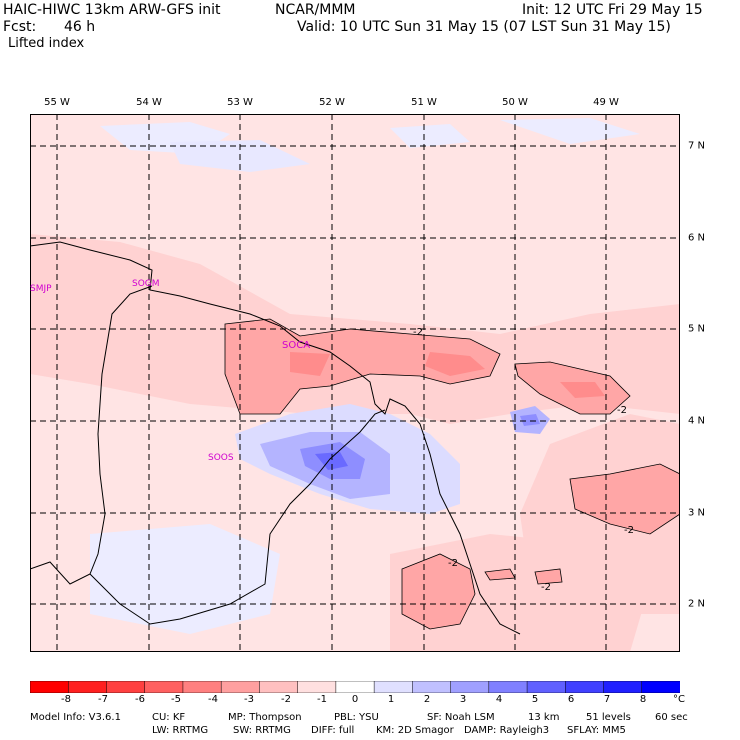 This screenshot has height=740, width=740. Describe the element at coordinates (697, 513) in the screenshot. I see `lat-label: 3 N` at that location.